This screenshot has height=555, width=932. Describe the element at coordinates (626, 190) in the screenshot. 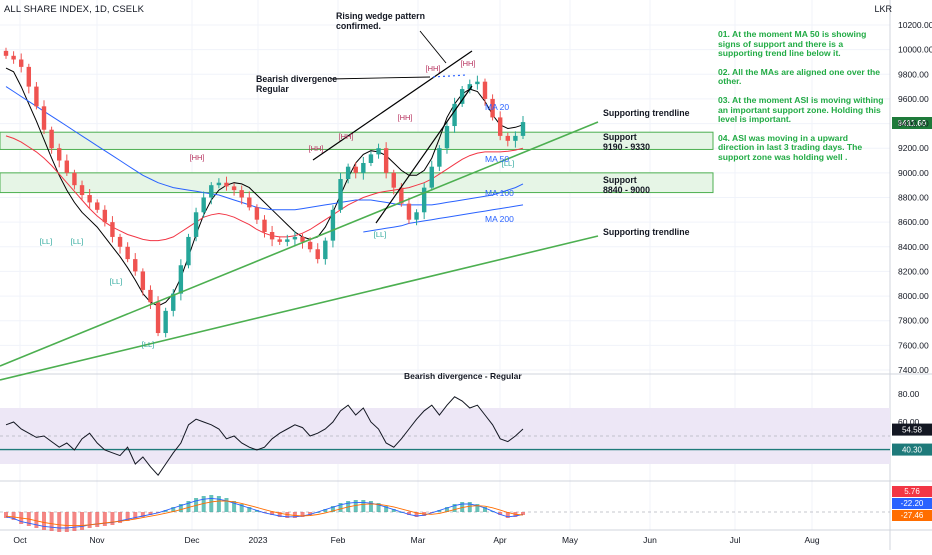

I see `annotation-text: 8840 - 9000` at that location.